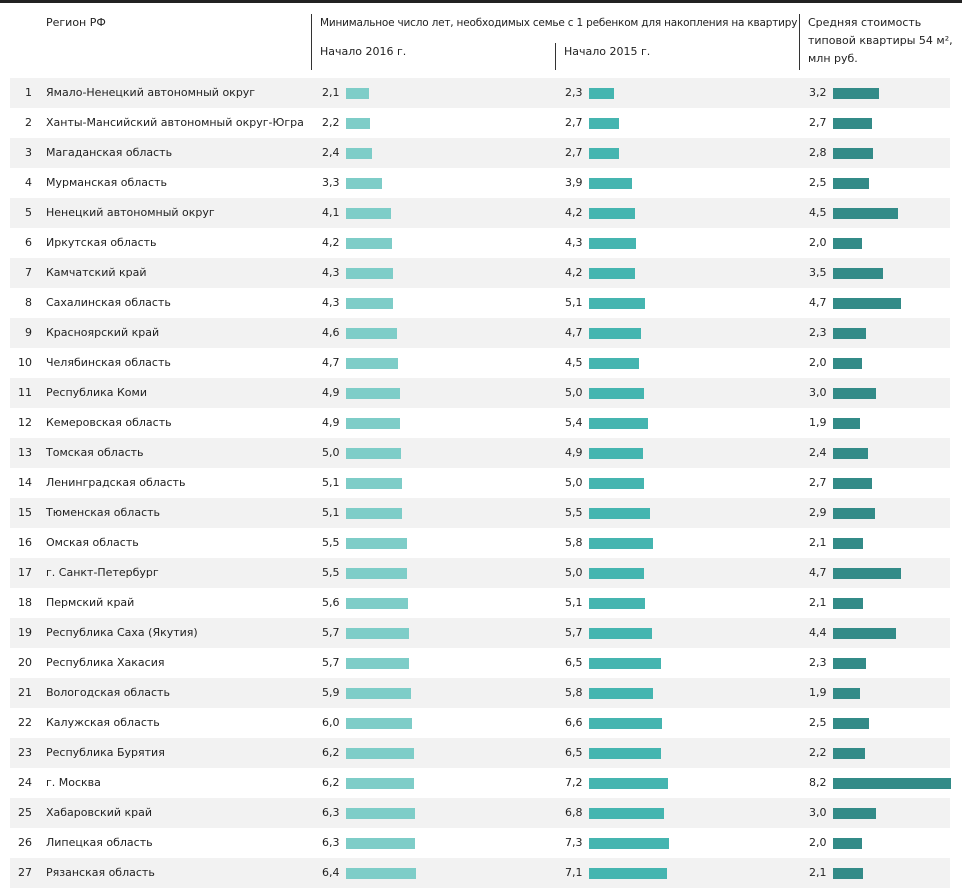 This screenshot has width=962, height=888. What do you see at coordinates (331, 692) in the screenshot?
I see `value-y2016: 5,9` at bounding box center [331, 692].